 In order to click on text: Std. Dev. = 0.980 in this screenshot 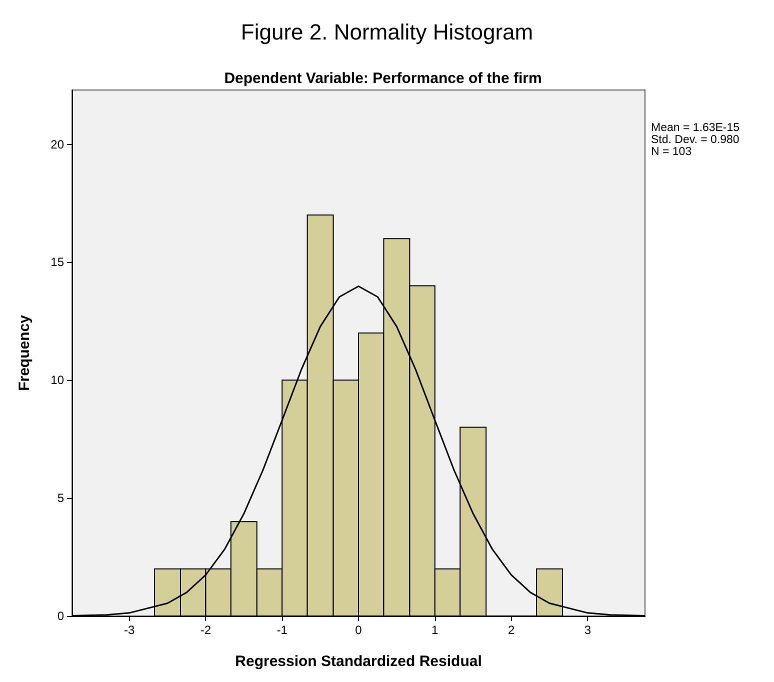, I will do `click(695, 140)`.